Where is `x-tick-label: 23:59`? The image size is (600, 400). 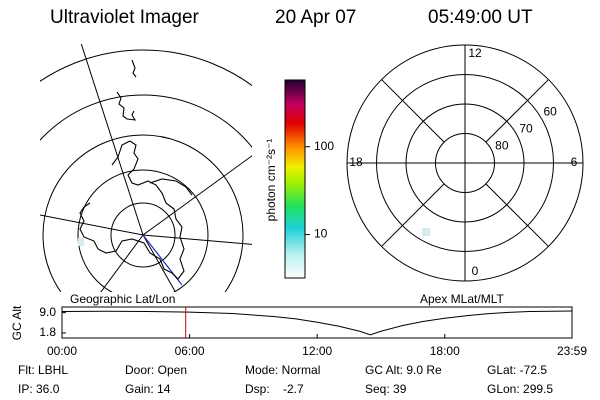
x-tick-label: 23:59 is located at coordinates (572, 351).